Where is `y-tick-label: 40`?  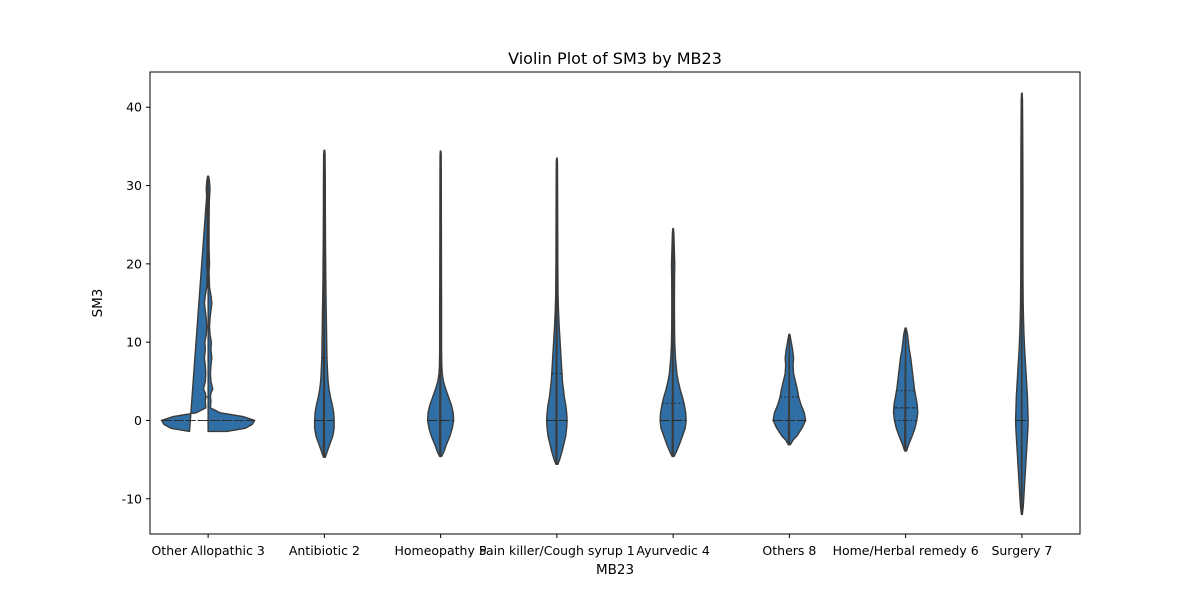 y-tick-label: 40 is located at coordinates (134, 107).